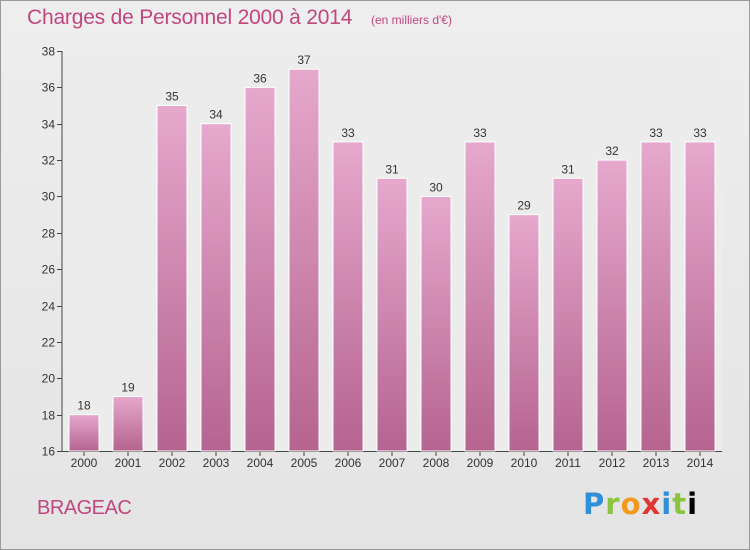 The height and width of the screenshot is (550, 750). Describe the element at coordinates (700, 133) in the screenshot. I see `data-label-2014: 33` at that location.